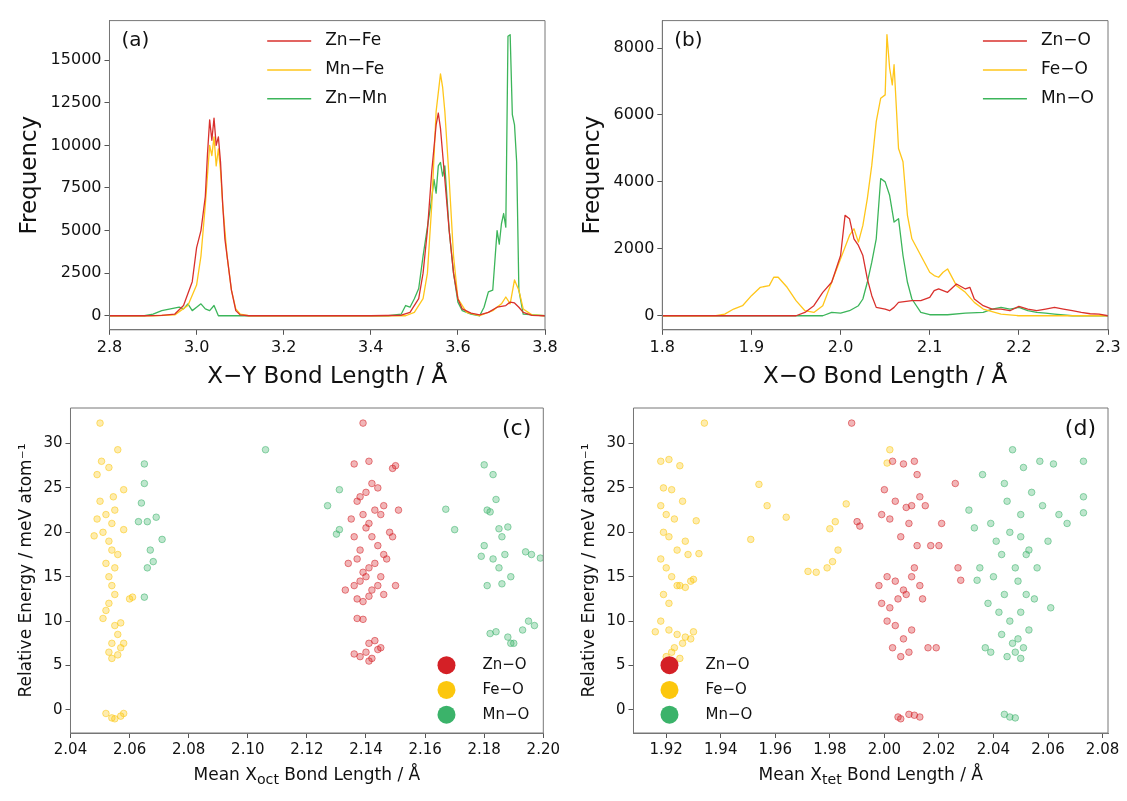  What do you see at coordinates (248, 748) in the screenshot?
I see `x-tick-label: 2.10` at bounding box center [248, 748].